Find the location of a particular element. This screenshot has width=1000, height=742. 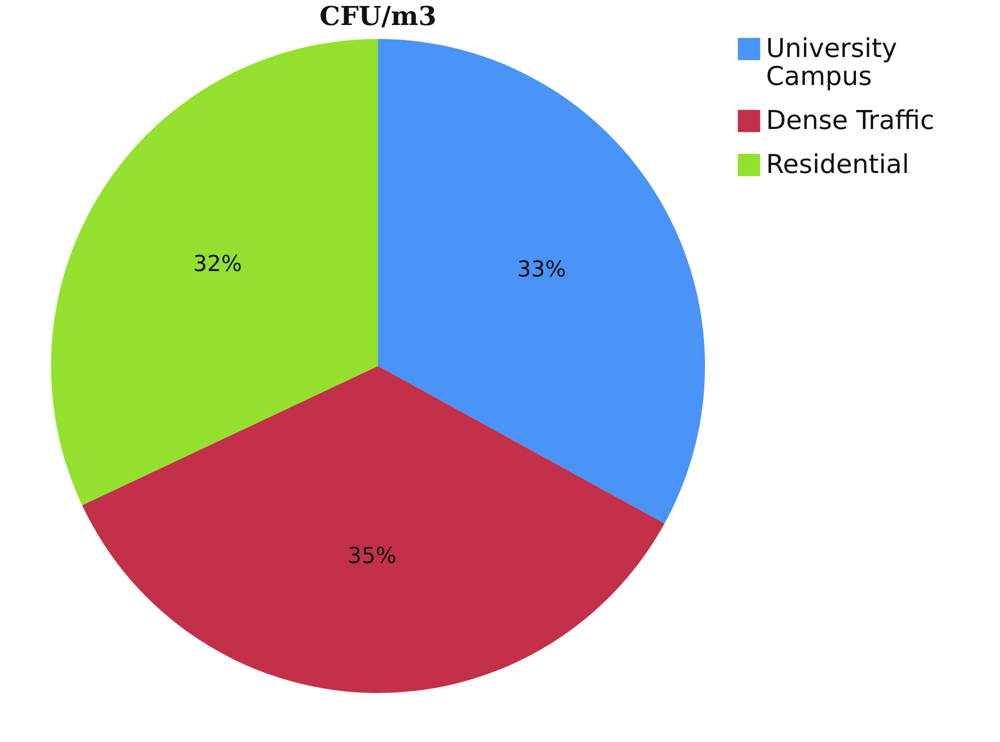

chart-title: CFU/m3 is located at coordinates (378, 17).